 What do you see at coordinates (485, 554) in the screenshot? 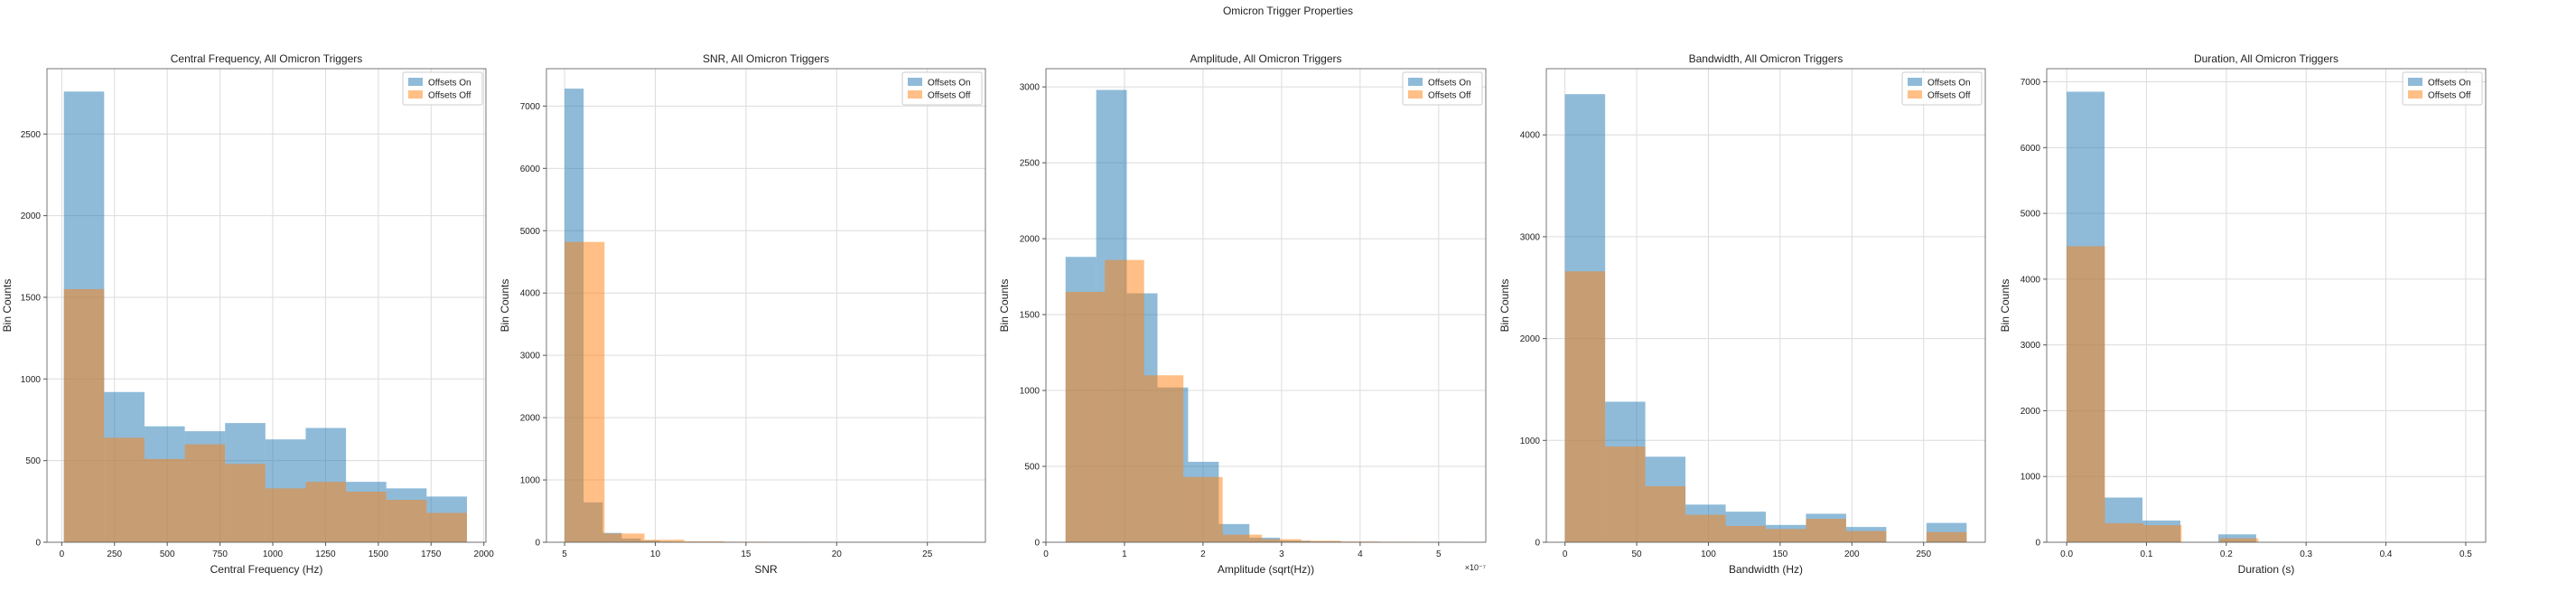
I see `x-tick-label: 2000` at bounding box center [485, 554].